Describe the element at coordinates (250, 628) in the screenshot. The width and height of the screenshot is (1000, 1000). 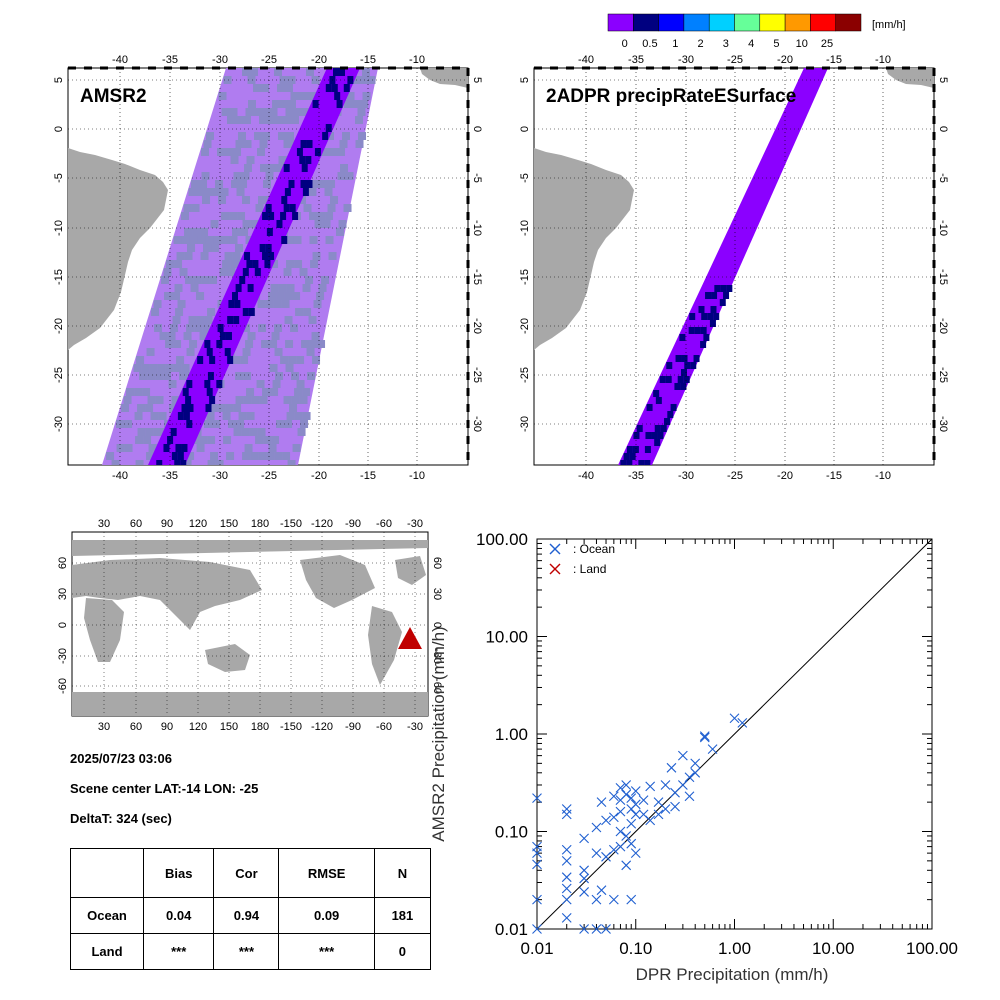
I see `world-land` at that location.